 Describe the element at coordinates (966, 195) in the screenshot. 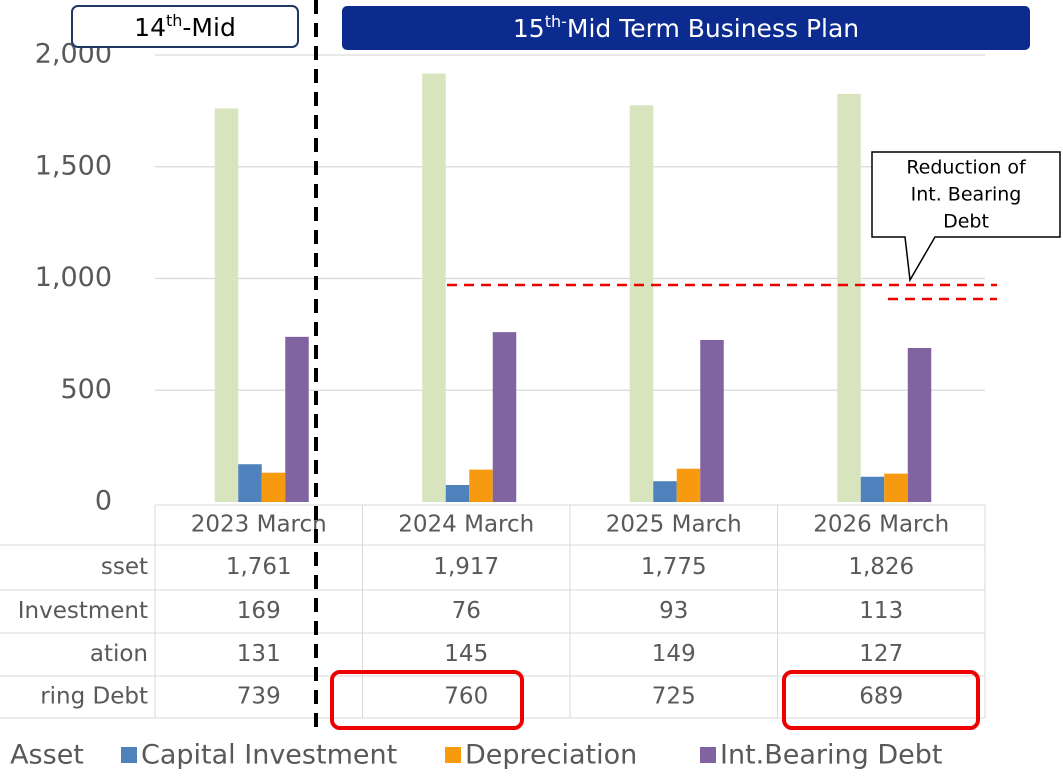

I see `callout-text: Int. Bearing` at that location.